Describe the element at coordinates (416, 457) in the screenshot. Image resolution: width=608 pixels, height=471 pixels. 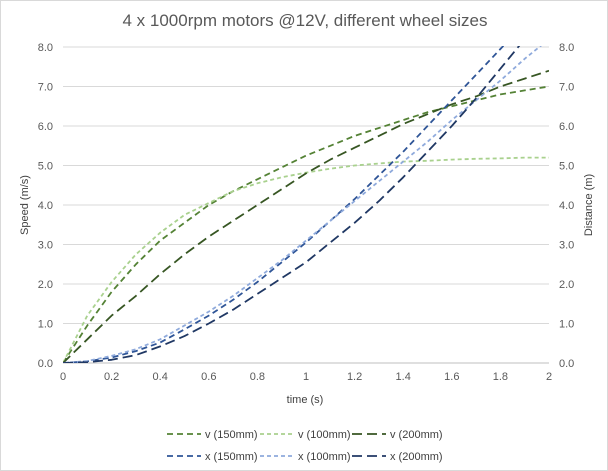
I see `legend-label: x (200mm)` at that location.